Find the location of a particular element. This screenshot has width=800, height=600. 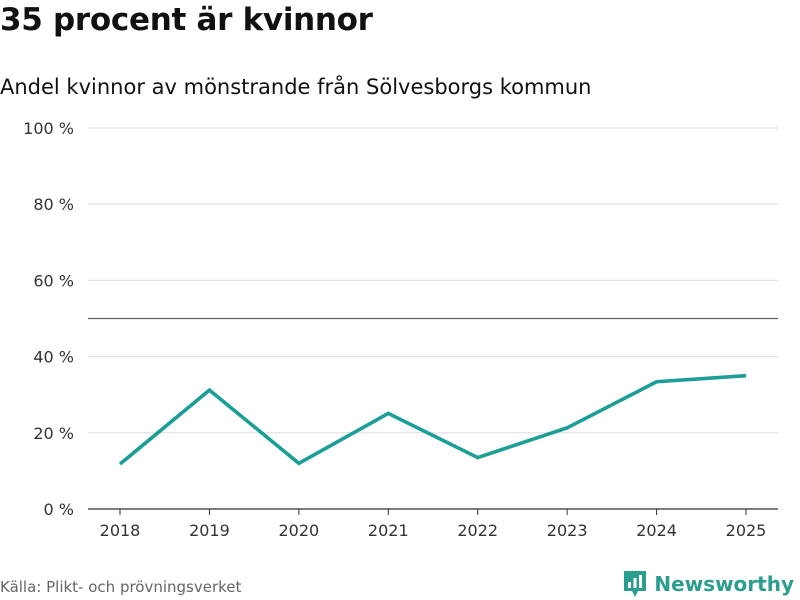

y-tick-label: 20 % is located at coordinates (53, 433).